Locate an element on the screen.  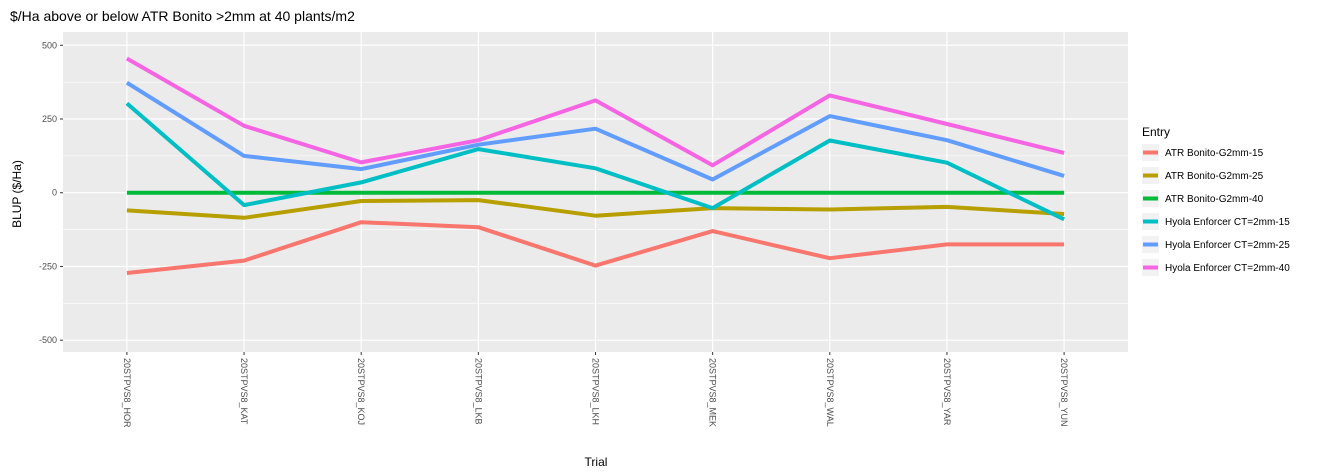
legend-label: Hyola Enforcer CT=2mm-15 is located at coordinates (1227, 222).